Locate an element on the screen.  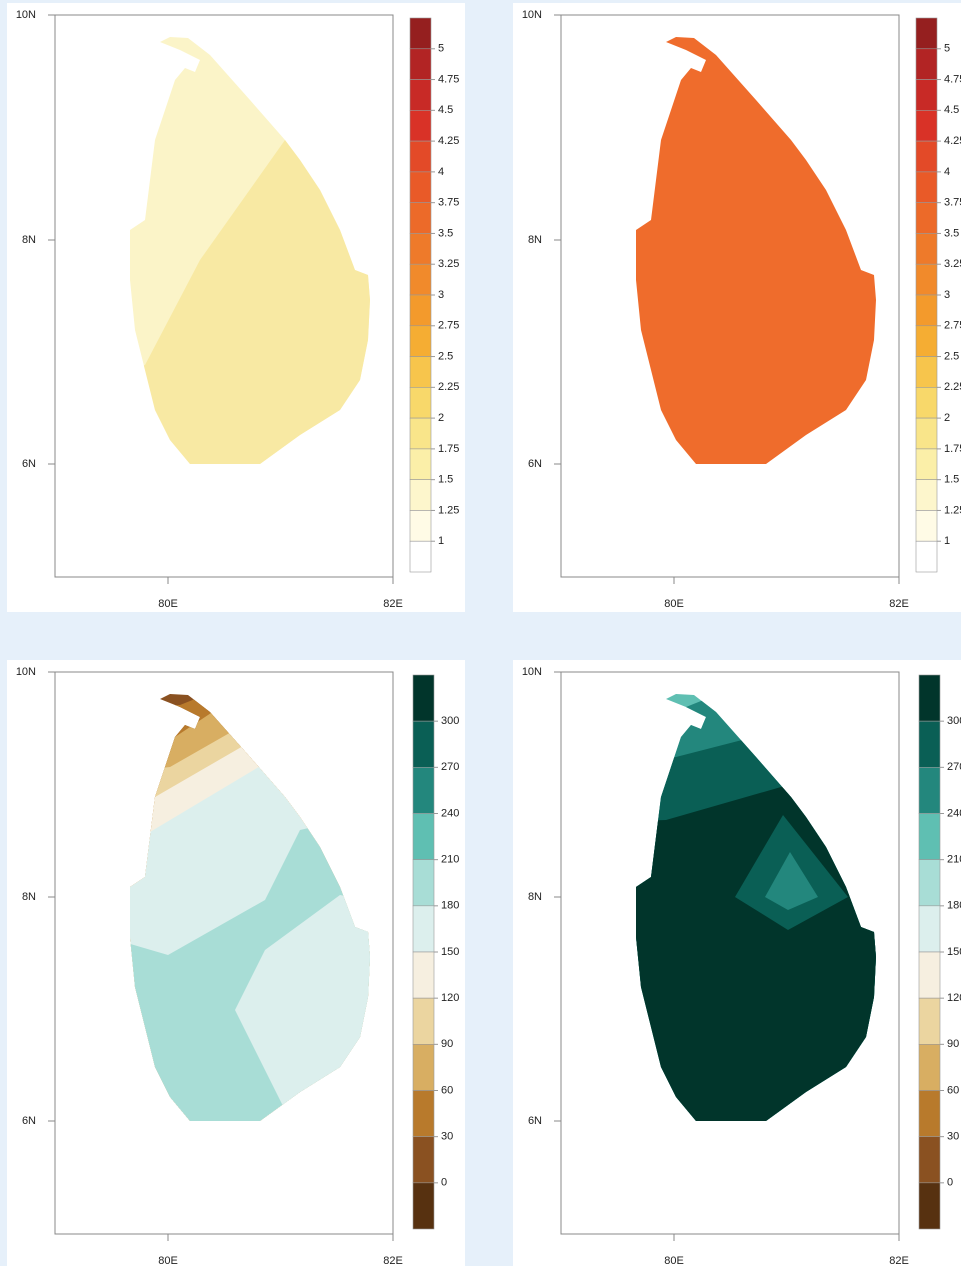
colorbar-label: 4 is located at coordinates (947, 172).